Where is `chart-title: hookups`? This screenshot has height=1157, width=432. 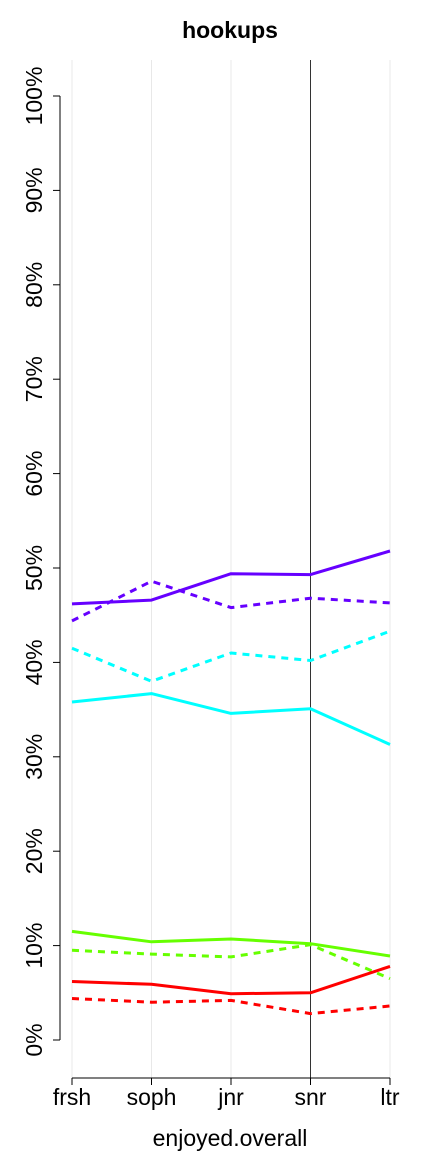 chart-title: hookups is located at coordinates (230, 30).